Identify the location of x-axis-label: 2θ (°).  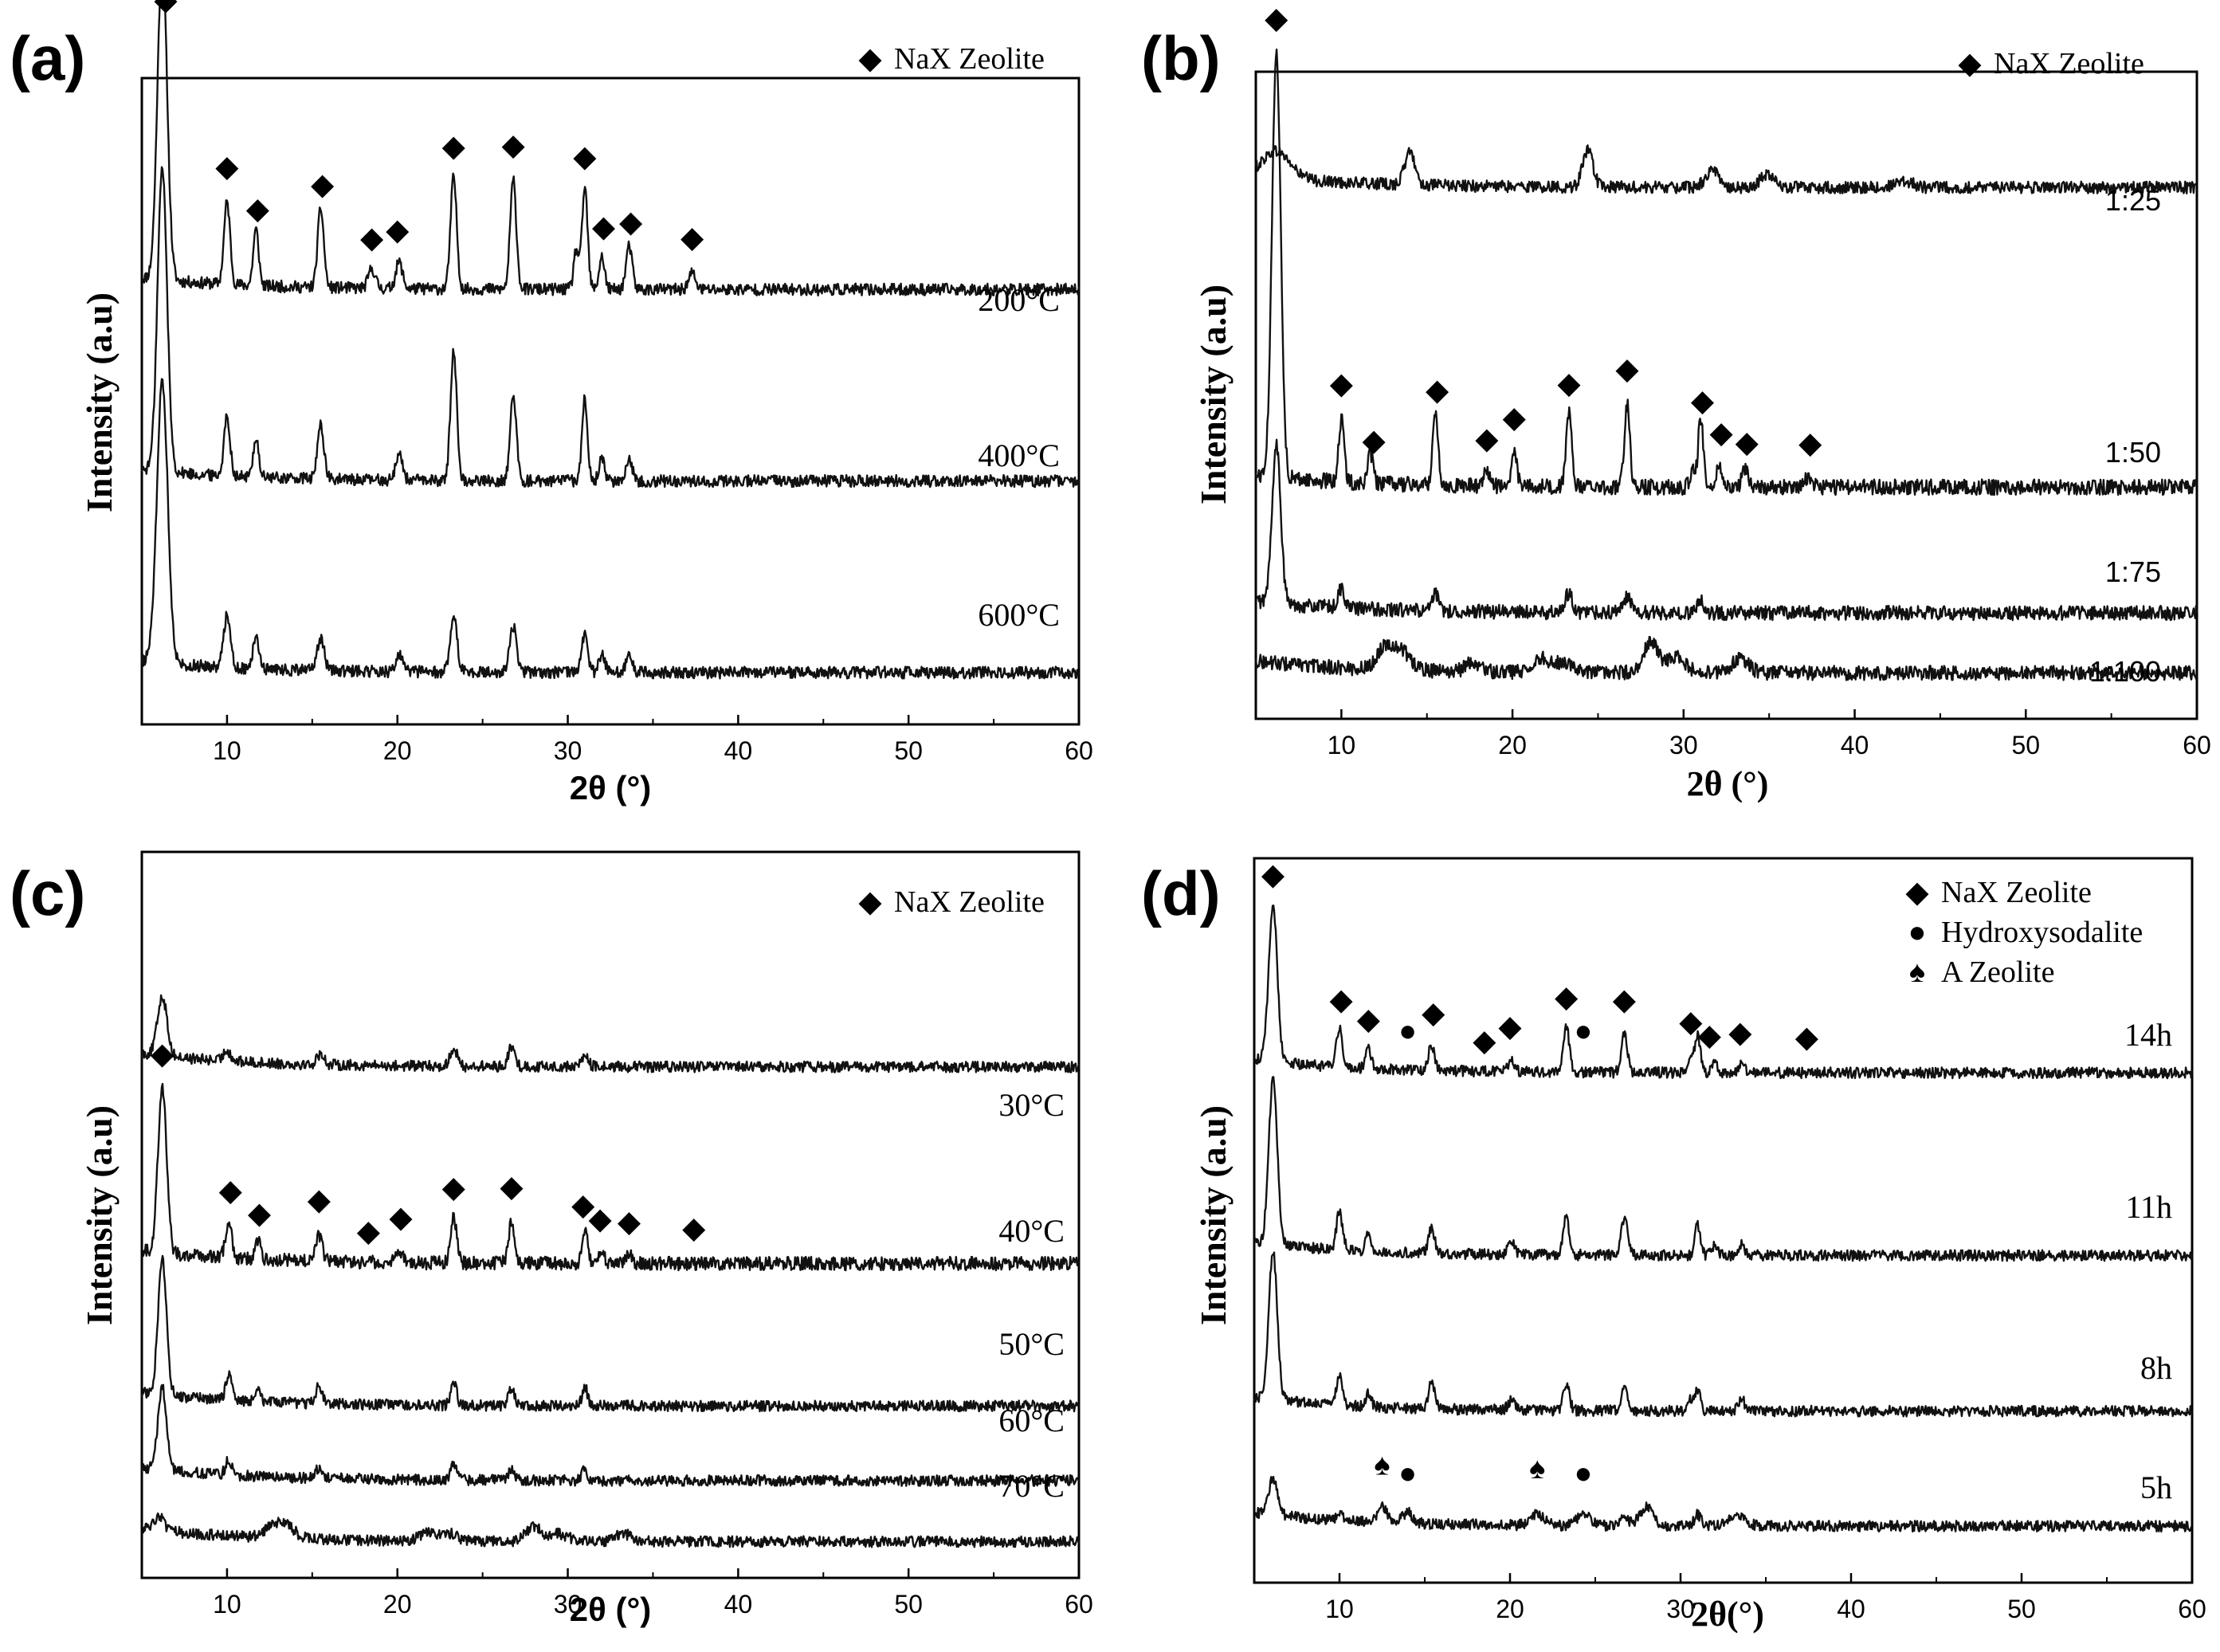
(611, 1609).